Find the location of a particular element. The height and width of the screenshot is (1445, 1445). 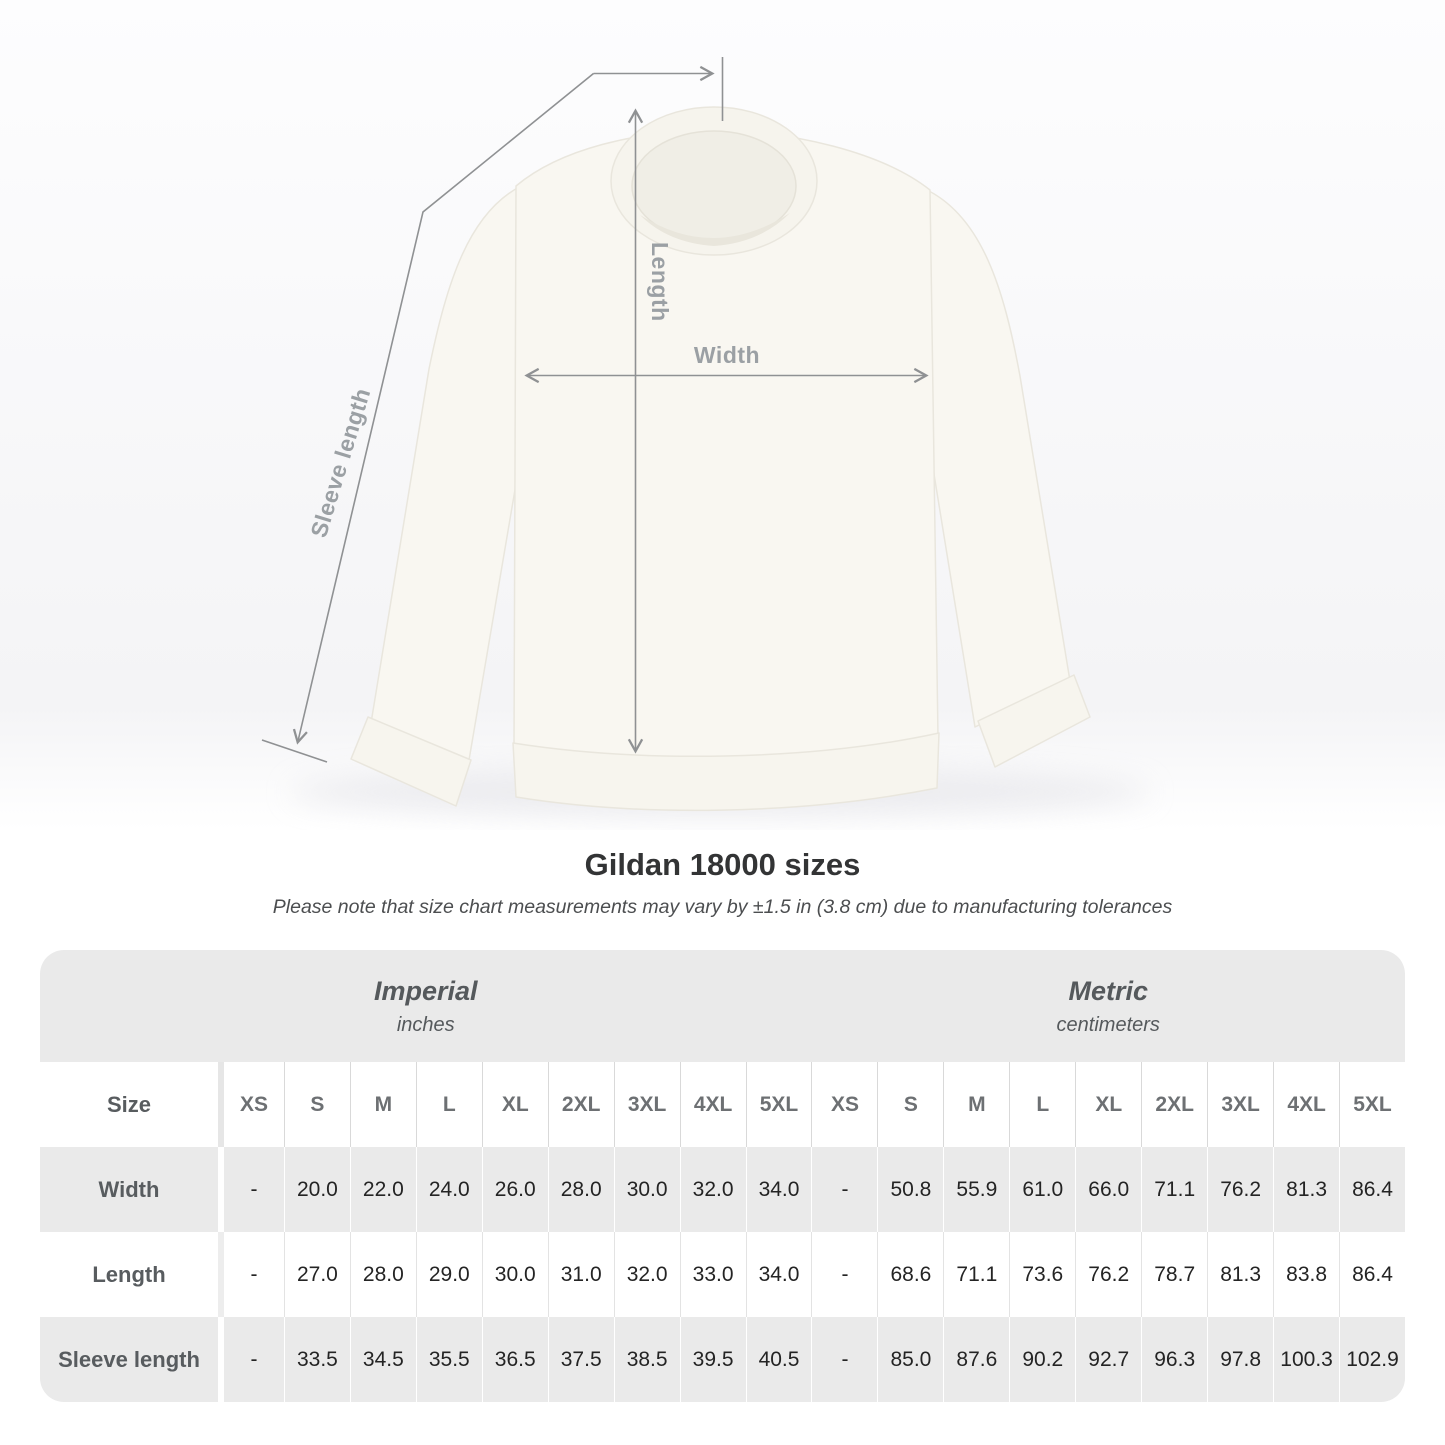

cell-value: 90.2 is located at coordinates (1042, 1359).